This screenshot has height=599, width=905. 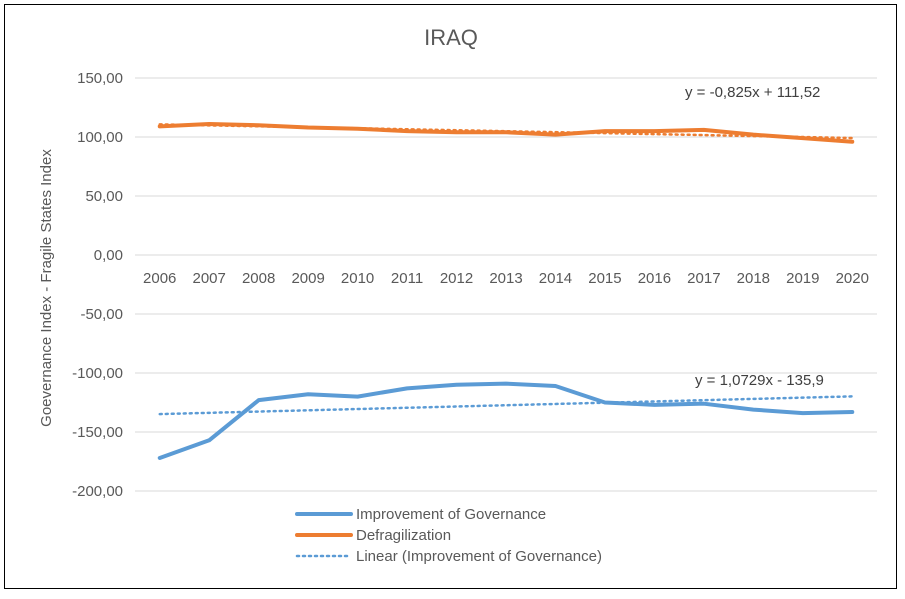 I want to click on x-tick-label: 2010, so click(x=357, y=278).